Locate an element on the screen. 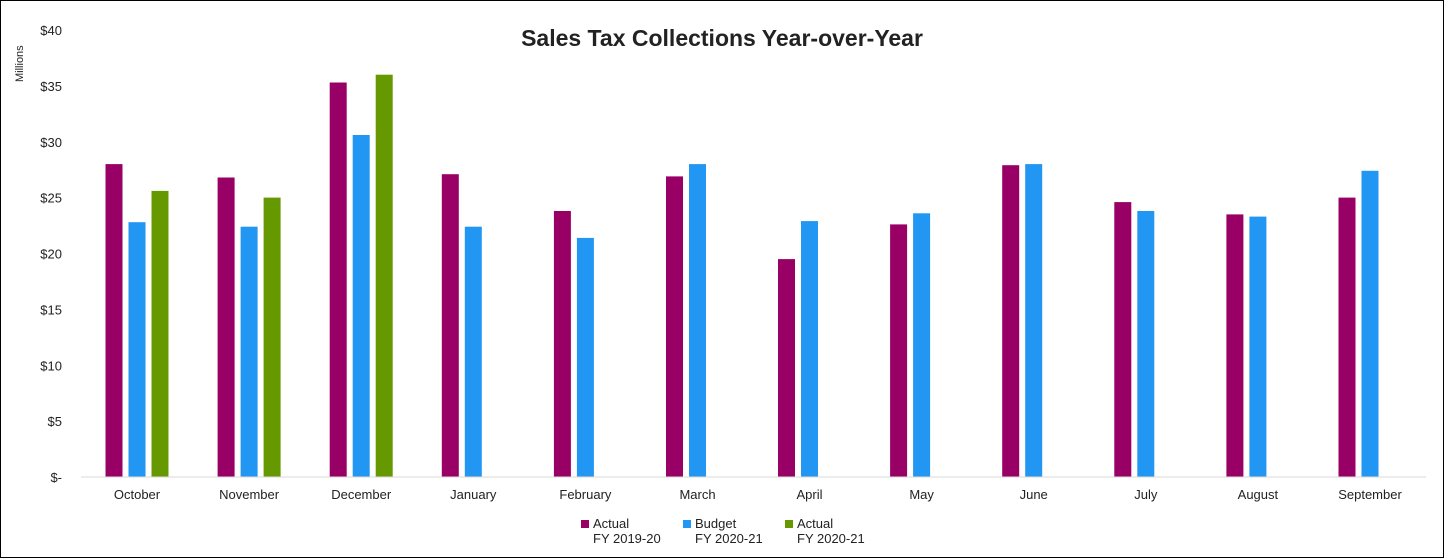 The width and height of the screenshot is (1444, 558). x-tick-label: August is located at coordinates (1258, 494).